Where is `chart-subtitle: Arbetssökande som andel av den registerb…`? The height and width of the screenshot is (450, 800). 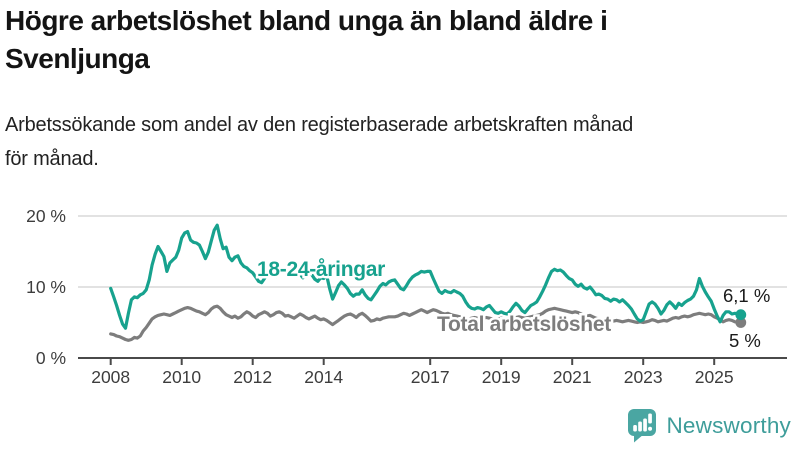
chart-subtitle: Arbetssökande som andel av den registerb… is located at coordinates (398, 142).